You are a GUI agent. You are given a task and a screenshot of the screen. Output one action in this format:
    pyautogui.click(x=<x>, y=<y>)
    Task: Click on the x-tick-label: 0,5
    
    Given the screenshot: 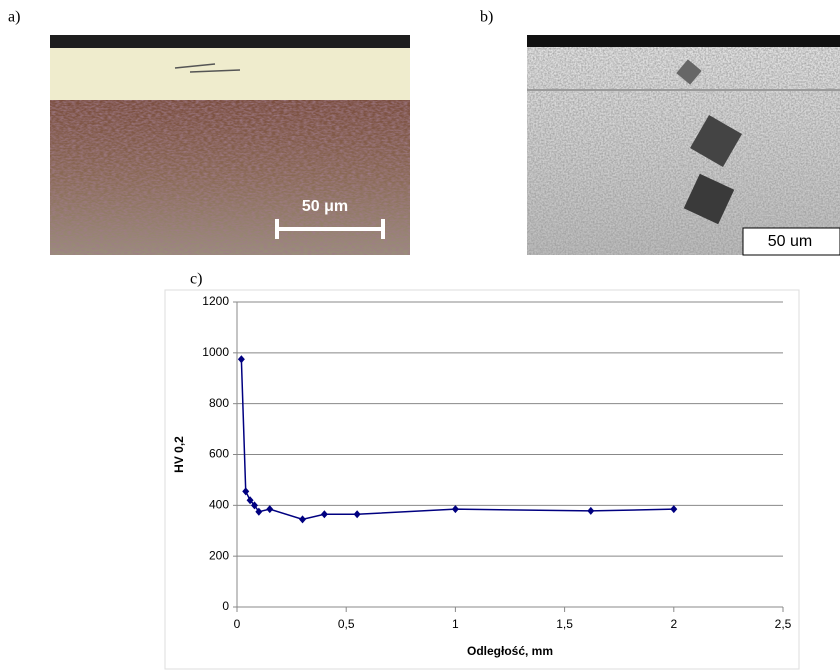 What is the action you would take?
    pyautogui.click(x=346, y=624)
    